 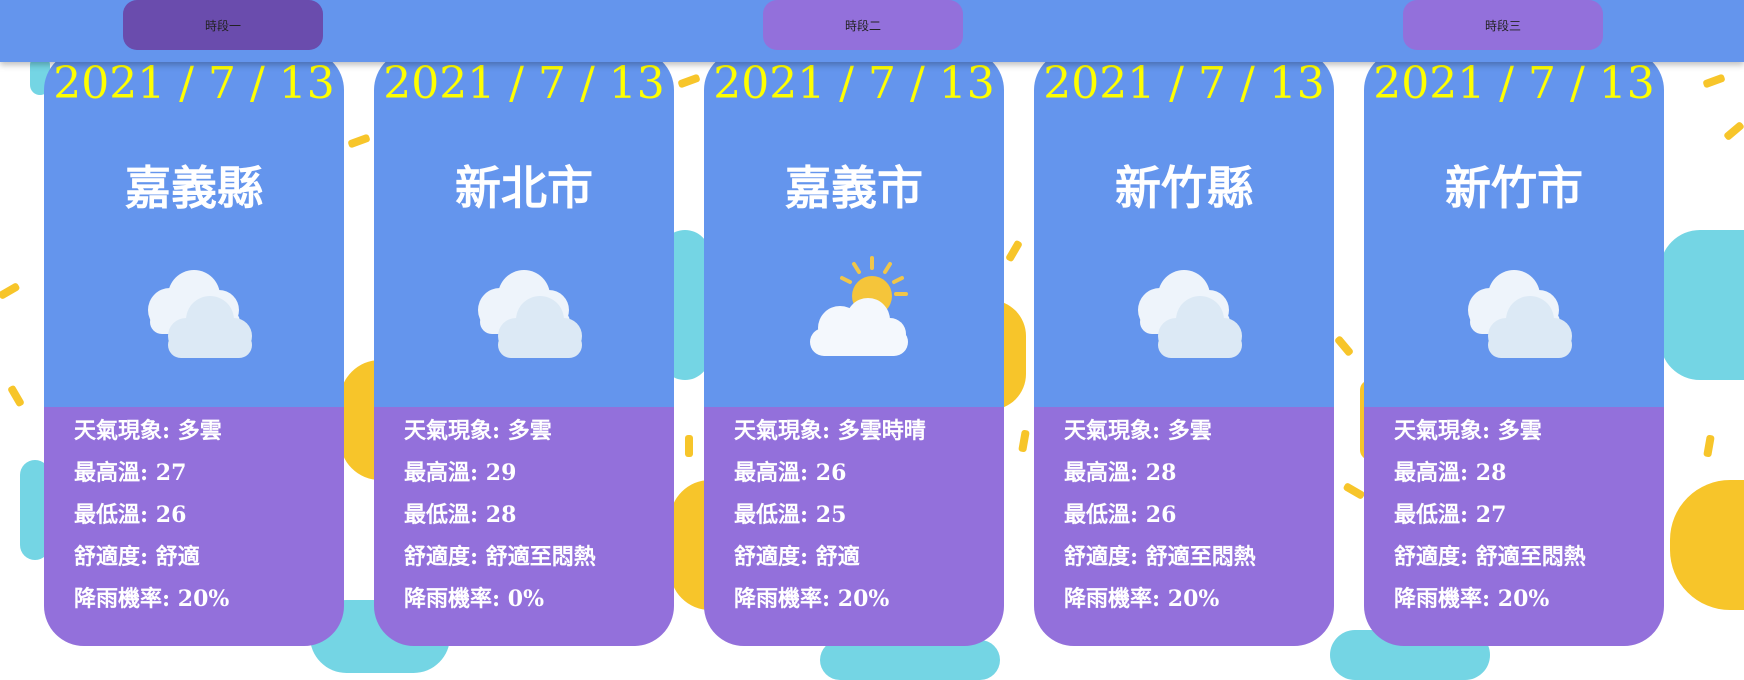 I want to click on period-1-button: 時段一, so click(x=223, y=25).